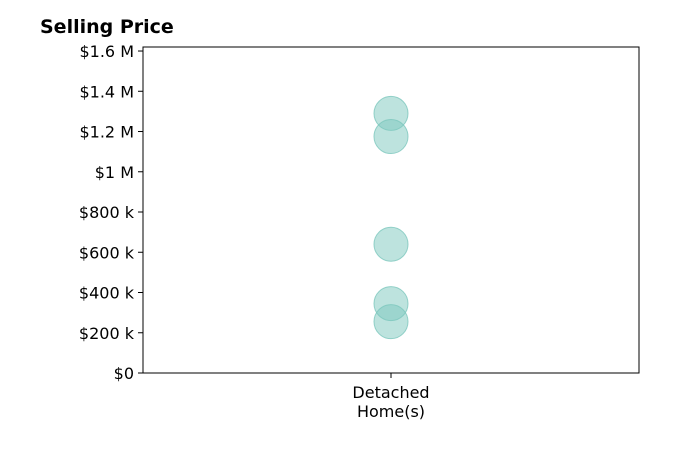 The height and width of the screenshot is (462, 679). I want to click on y-tick-label: $200 k, so click(107, 333).